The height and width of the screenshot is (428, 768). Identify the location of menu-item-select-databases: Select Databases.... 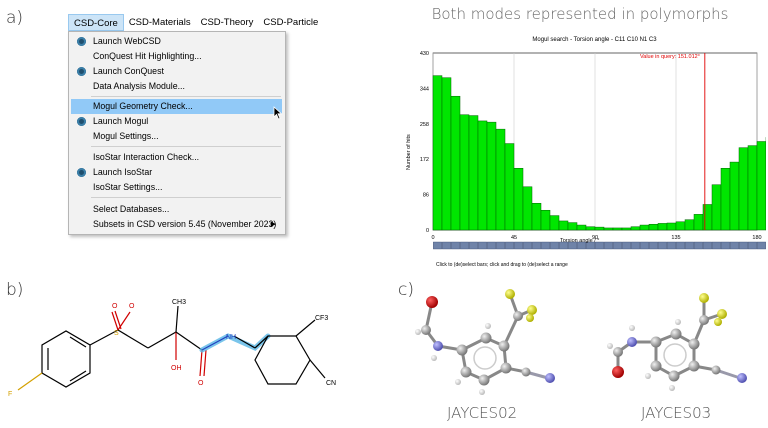
(176, 209).